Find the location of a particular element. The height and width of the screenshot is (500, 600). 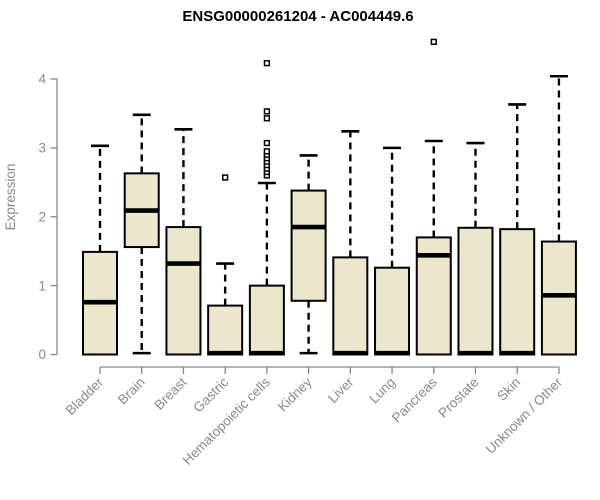

x-tick-label-prostate: Prostate is located at coordinates (458, 398).